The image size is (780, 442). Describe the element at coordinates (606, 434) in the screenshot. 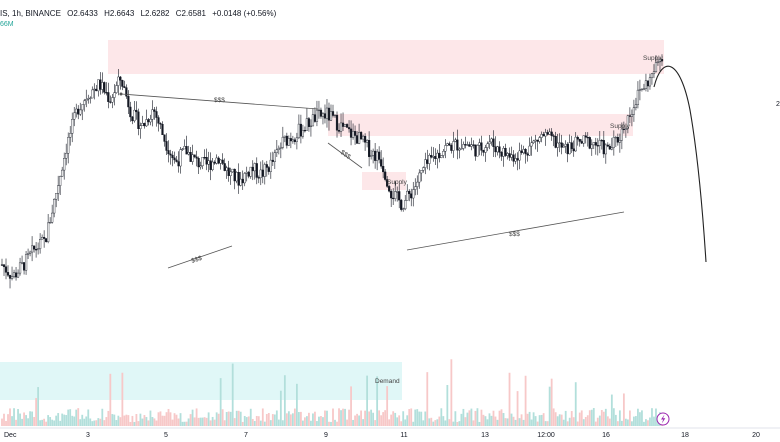

I see `x-tick-label: 16` at that location.